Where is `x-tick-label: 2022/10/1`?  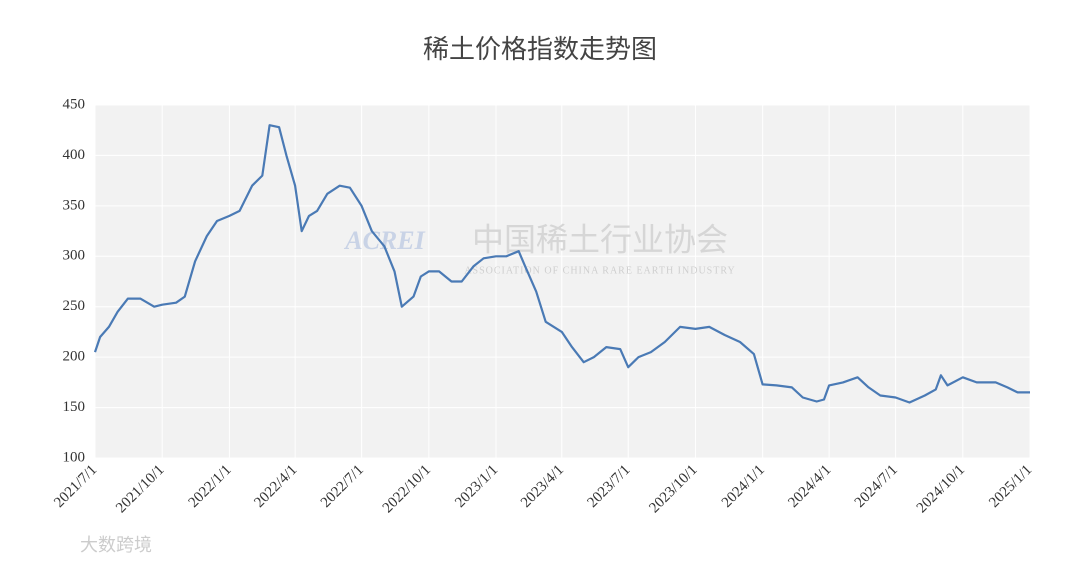
x-tick-label: 2022/10/1 is located at coordinates (407, 489).